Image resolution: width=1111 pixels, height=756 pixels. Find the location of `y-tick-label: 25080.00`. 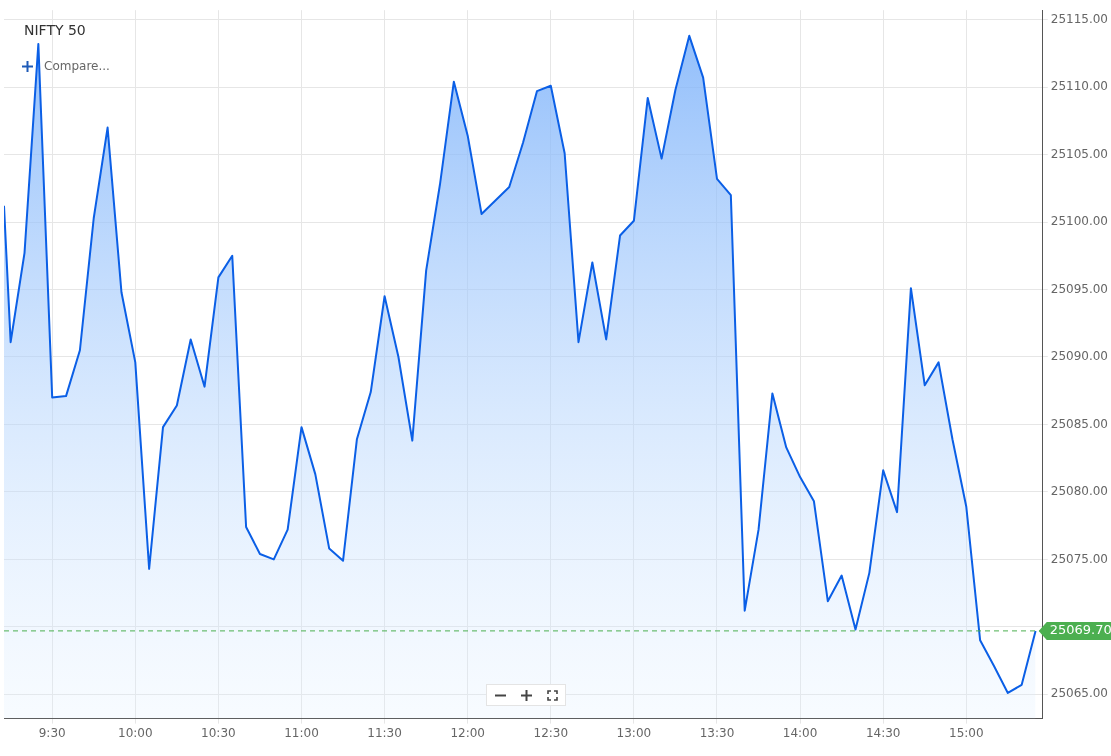

y-tick-label: 25080.00 is located at coordinates (1079, 491).